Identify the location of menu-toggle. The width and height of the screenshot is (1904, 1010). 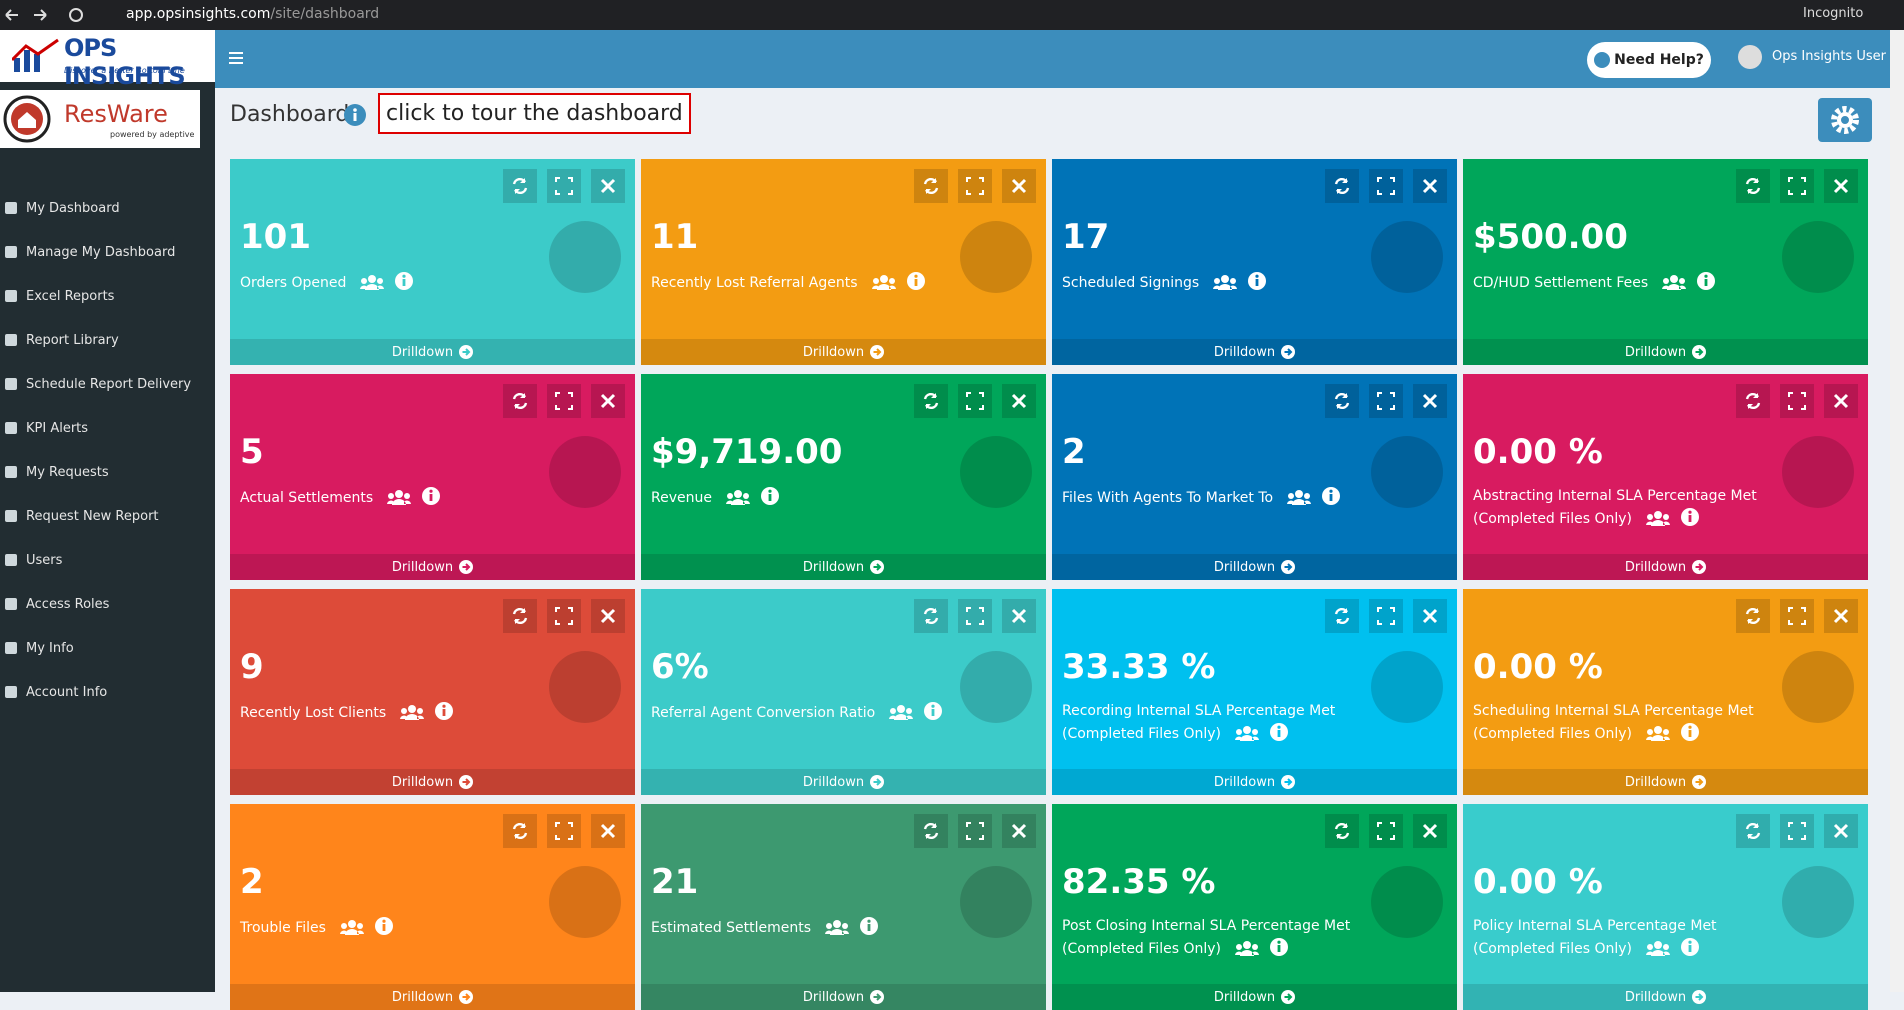
(236, 58).